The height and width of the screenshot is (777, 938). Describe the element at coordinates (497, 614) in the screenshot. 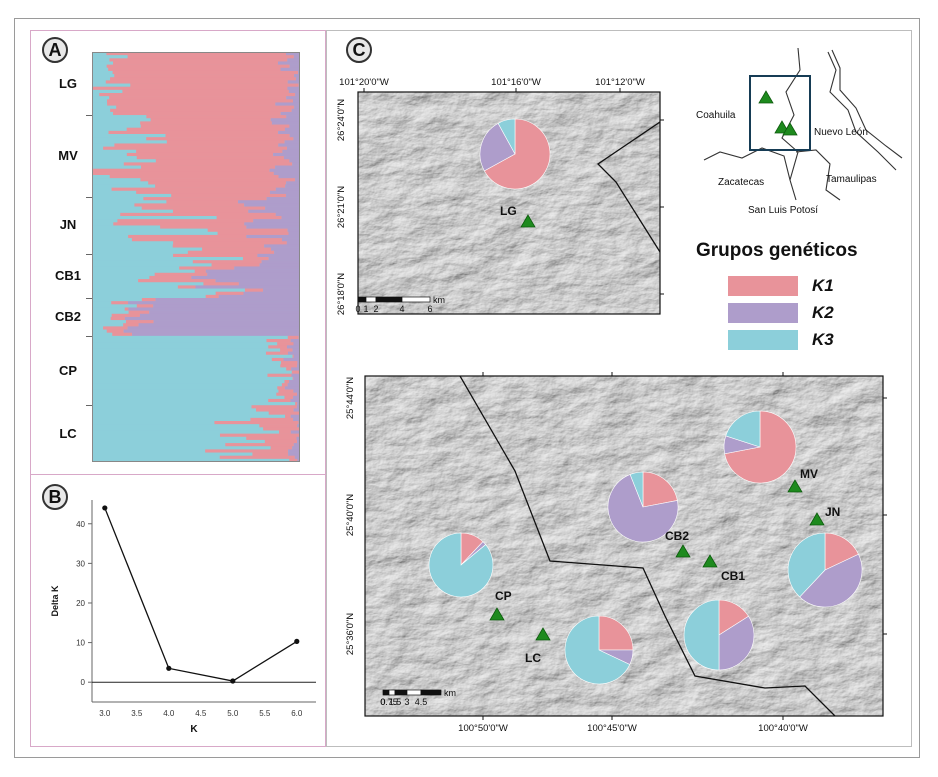

I see `site-marker-cp` at that location.